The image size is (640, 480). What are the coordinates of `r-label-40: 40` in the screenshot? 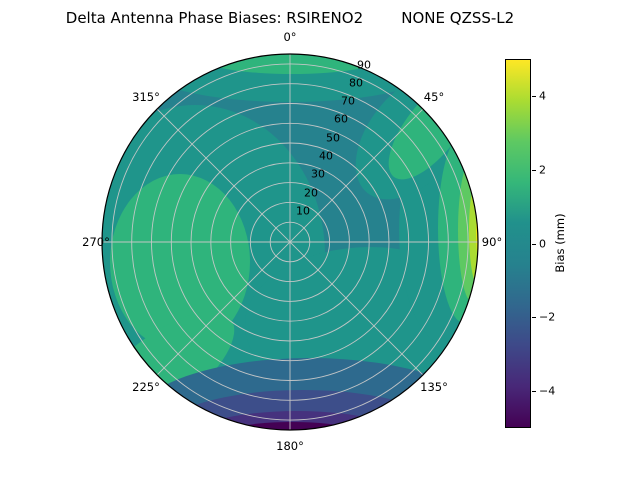 It's located at (326, 156).